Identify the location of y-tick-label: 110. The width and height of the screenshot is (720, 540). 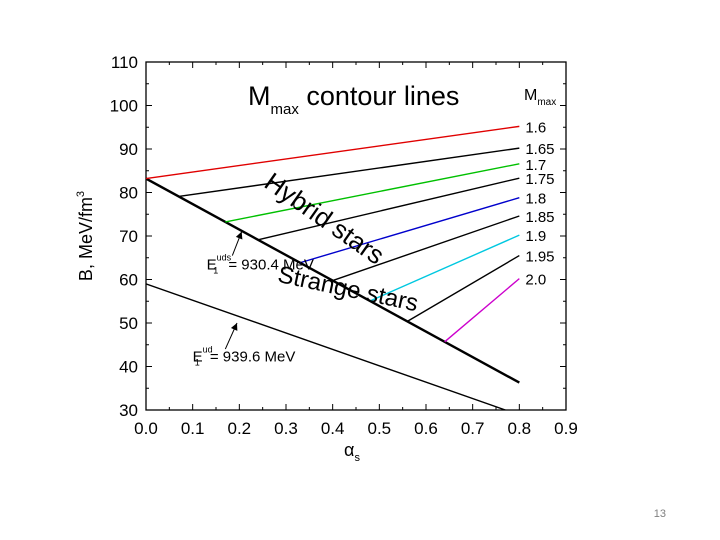
(124, 62).